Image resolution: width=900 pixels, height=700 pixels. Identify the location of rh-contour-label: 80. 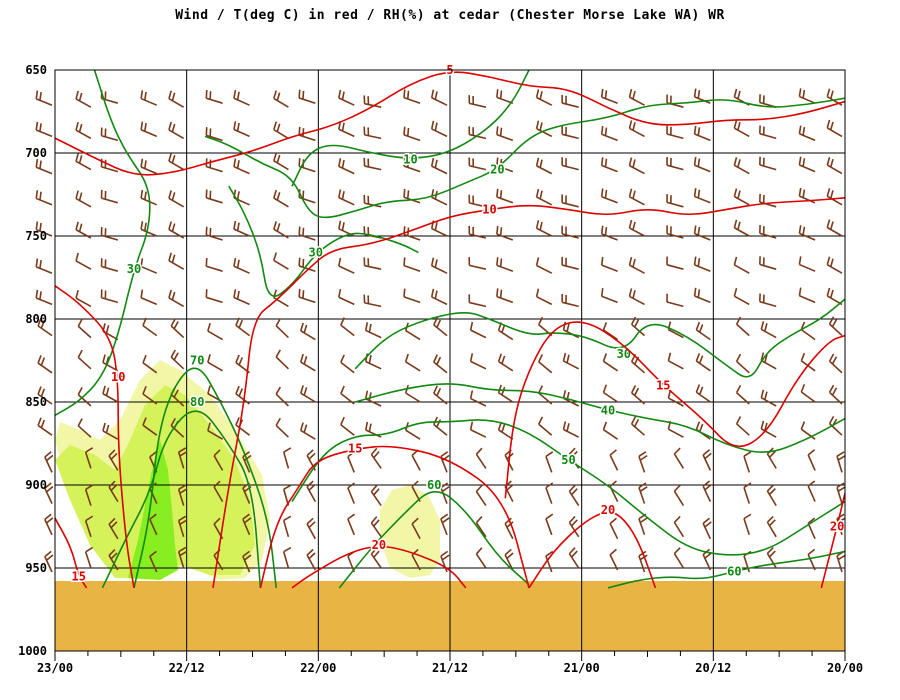
(197, 402).